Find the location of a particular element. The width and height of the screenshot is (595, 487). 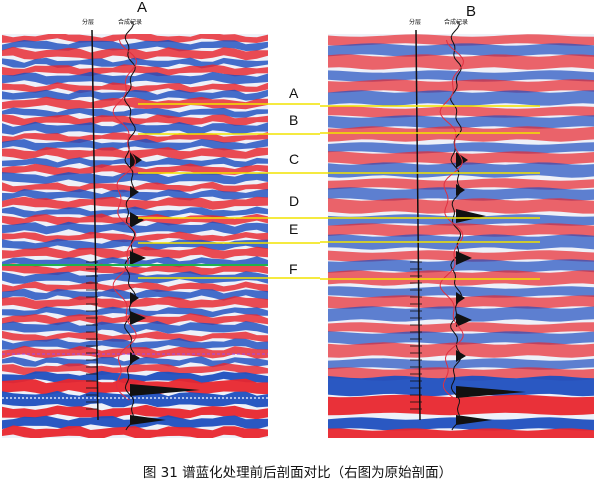

panel-a-stratum-header: 分层 is located at coordinates (88, 22).